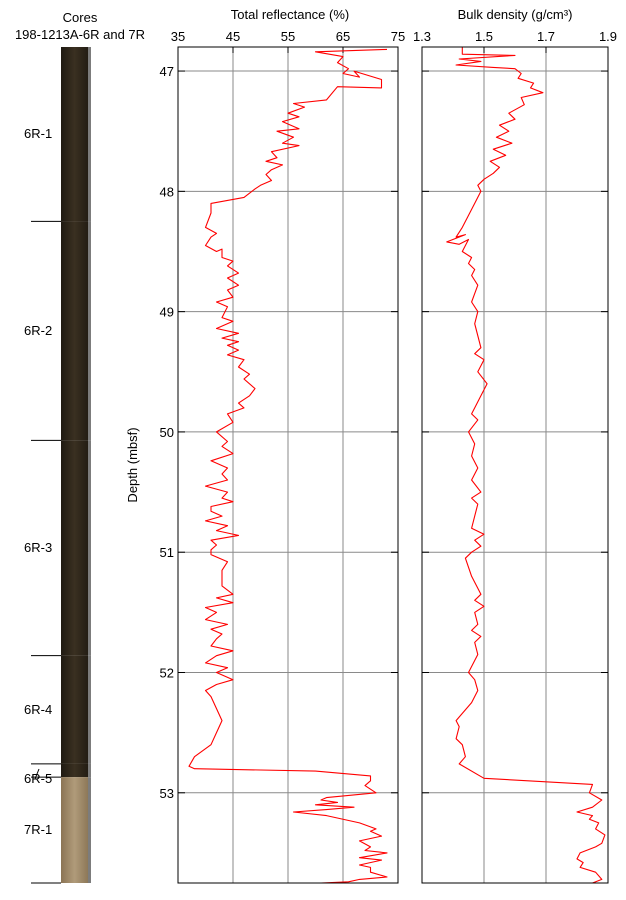  I want to click on reflectance-y-tick-label: 47, so click(167, 71).